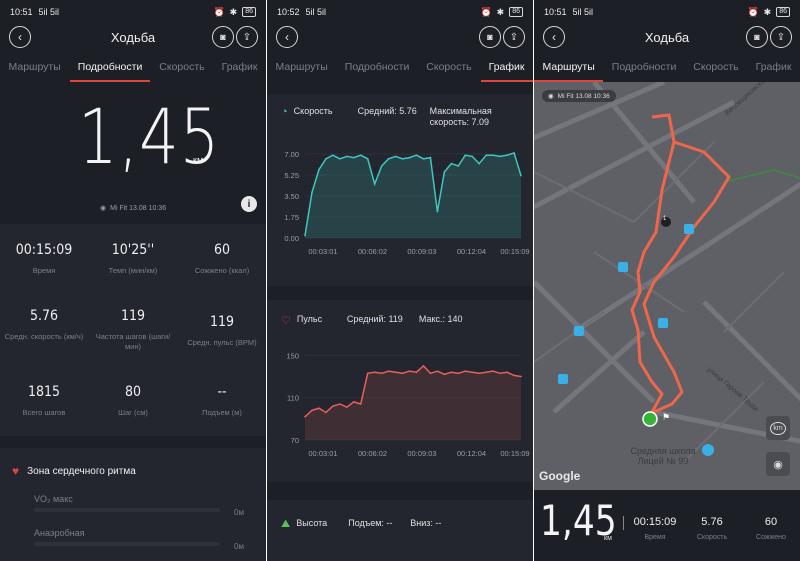 The width and height of the screenshot is (800, 561). I want to click on speed-max: Максимальная скорость: 7.09, so click(460, 116).